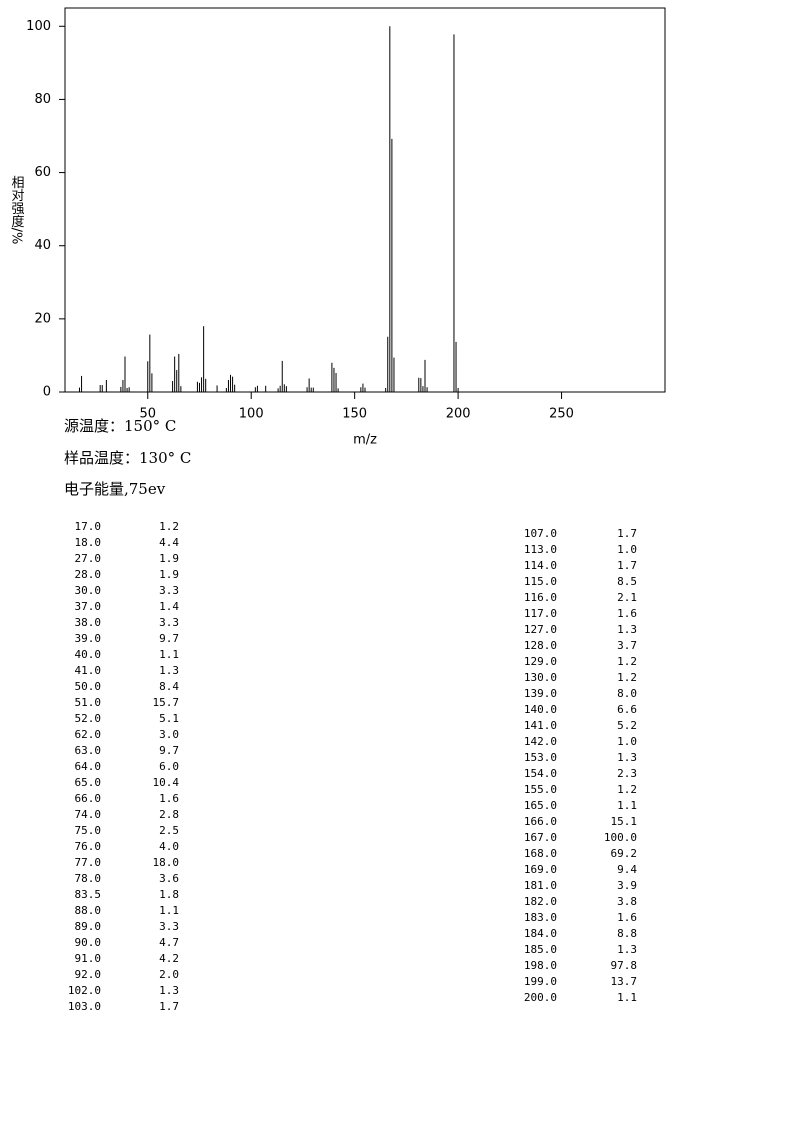 The width and height of the screenshot is (794, 1134). What do you see at coordinates (627, 597) in the screenshot?
I see `table-intensity: 2.1` at bounding box center [627, 597].